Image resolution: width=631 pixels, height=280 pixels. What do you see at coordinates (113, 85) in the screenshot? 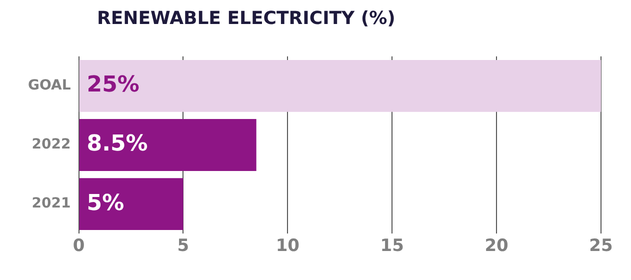
I see `data-label: 25%` at bounding box center [113, 85].